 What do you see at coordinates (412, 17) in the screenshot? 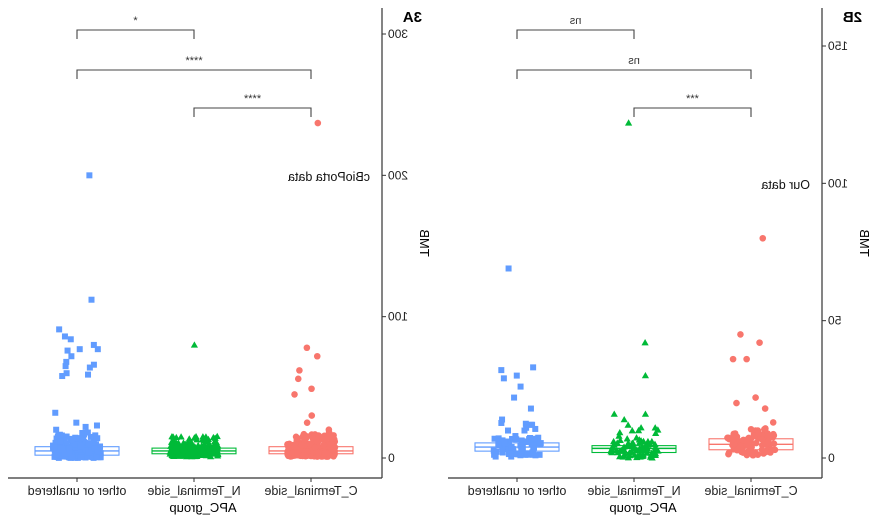
I see `panel-label: 3A` at bounding box center [412, 17].